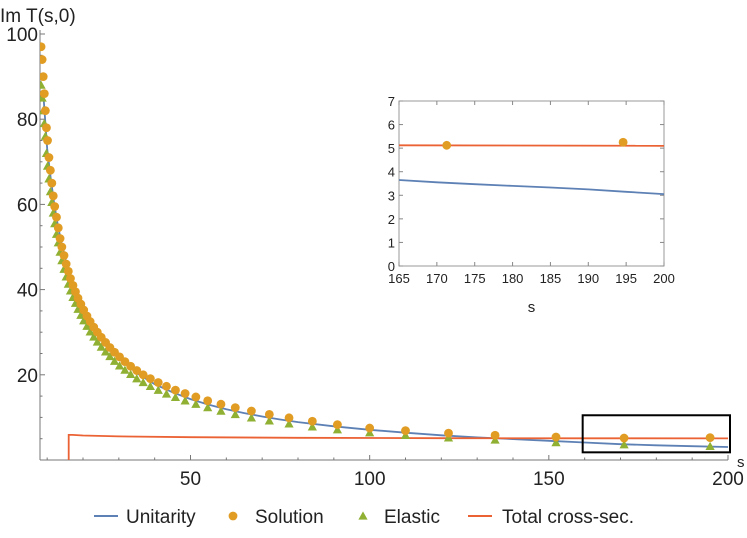 The image size is (747, 538). What do you see at coordinates (391, 195) in the screenshot?
I see `inset-y-tick-label: 3` at bounding box center [391, 195].